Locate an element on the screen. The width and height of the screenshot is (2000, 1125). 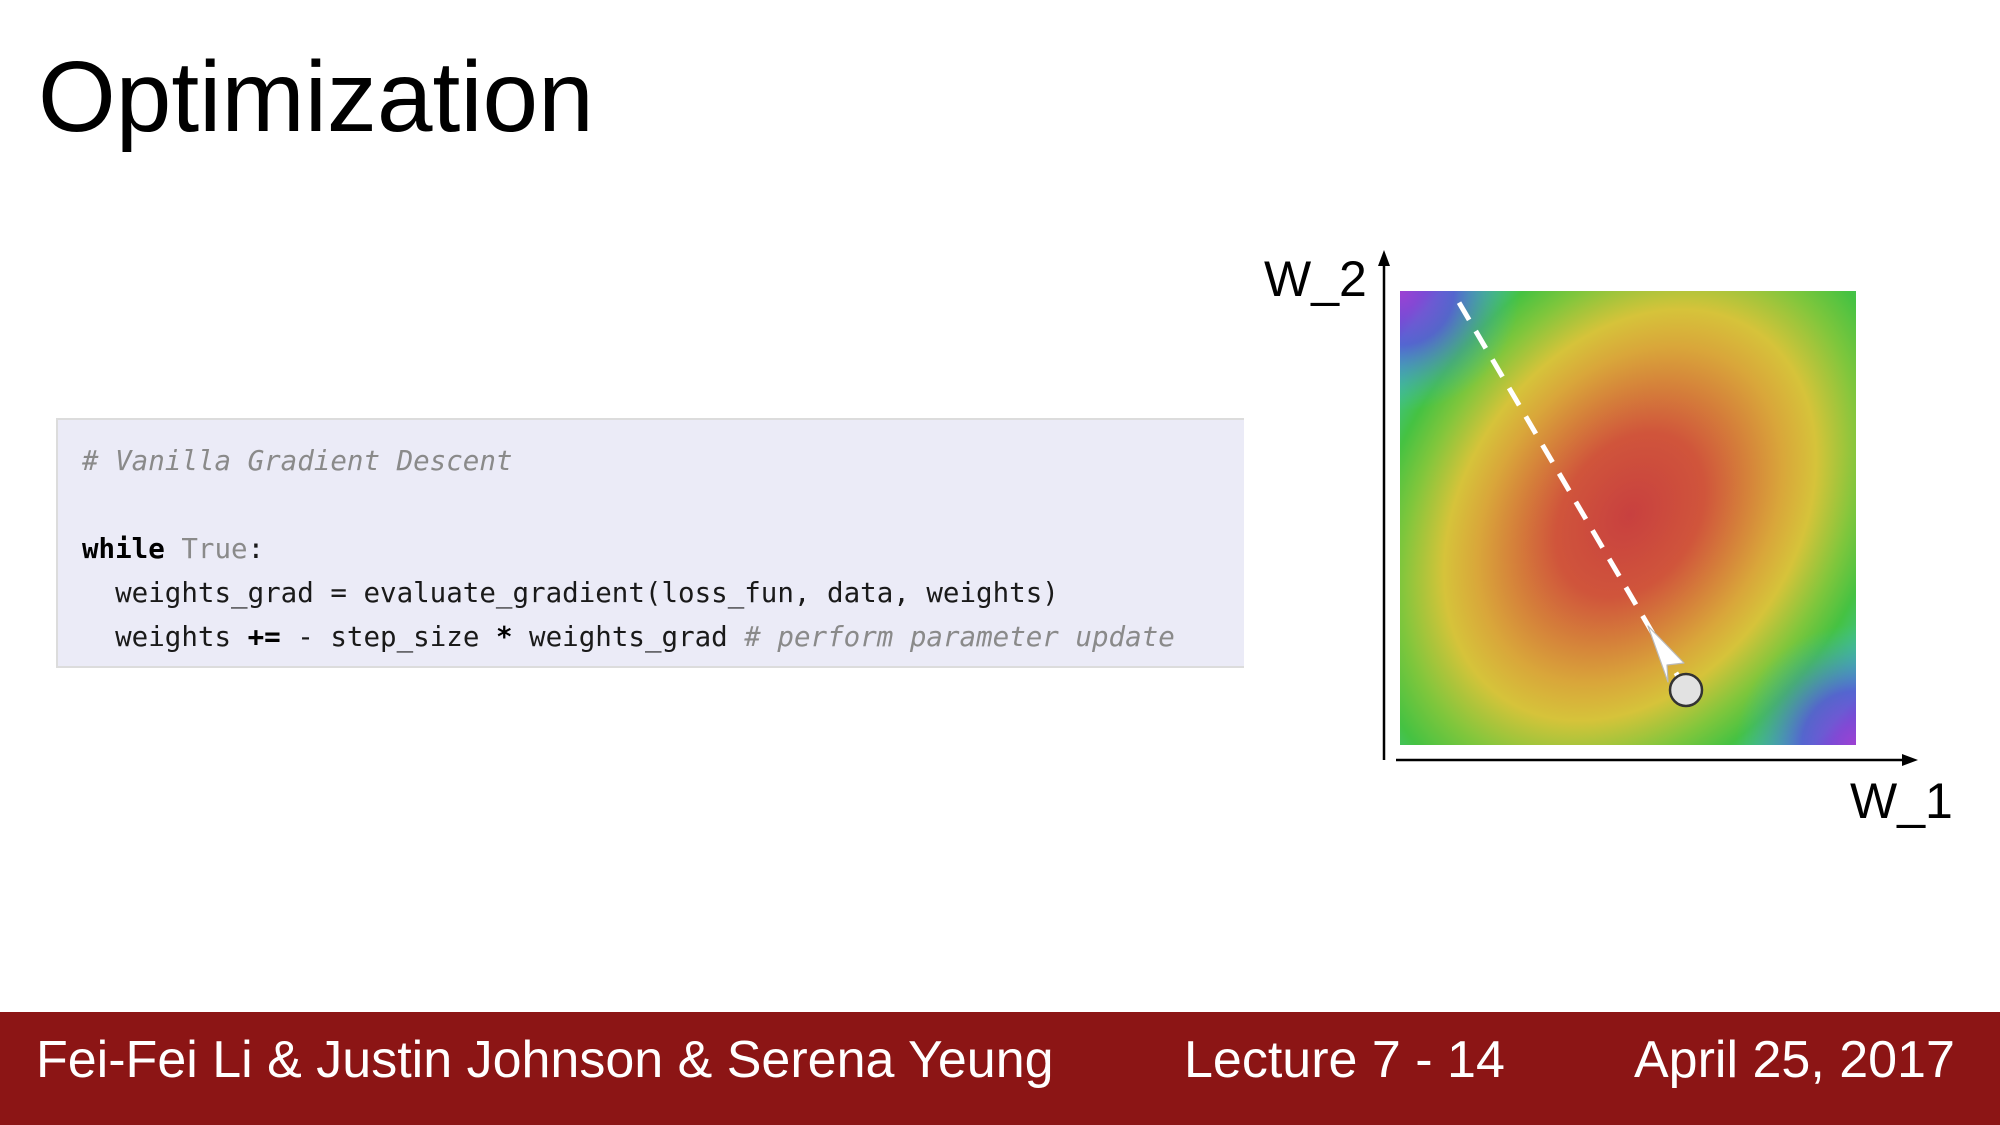
descent-path is located at coordinates (1570, 492).